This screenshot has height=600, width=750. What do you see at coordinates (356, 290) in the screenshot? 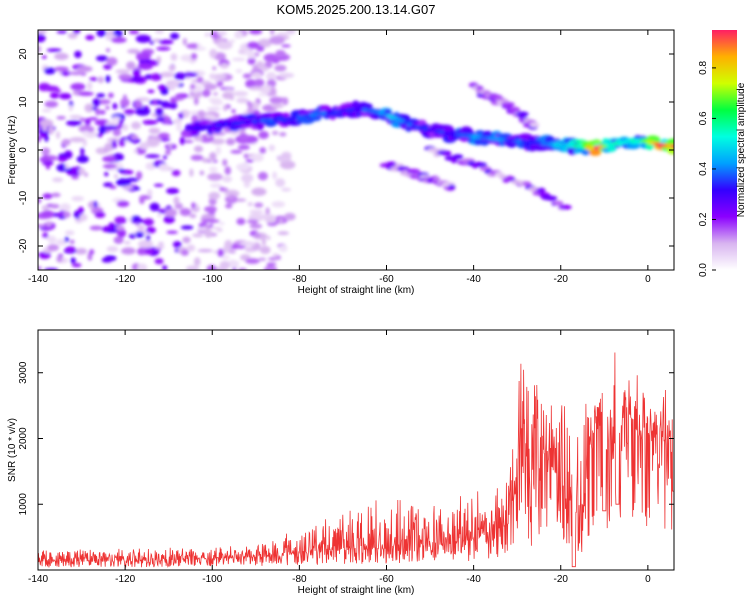
I see `spectrogram-xlabel: Height of straight line (km)` at bounding box center [356, 290].